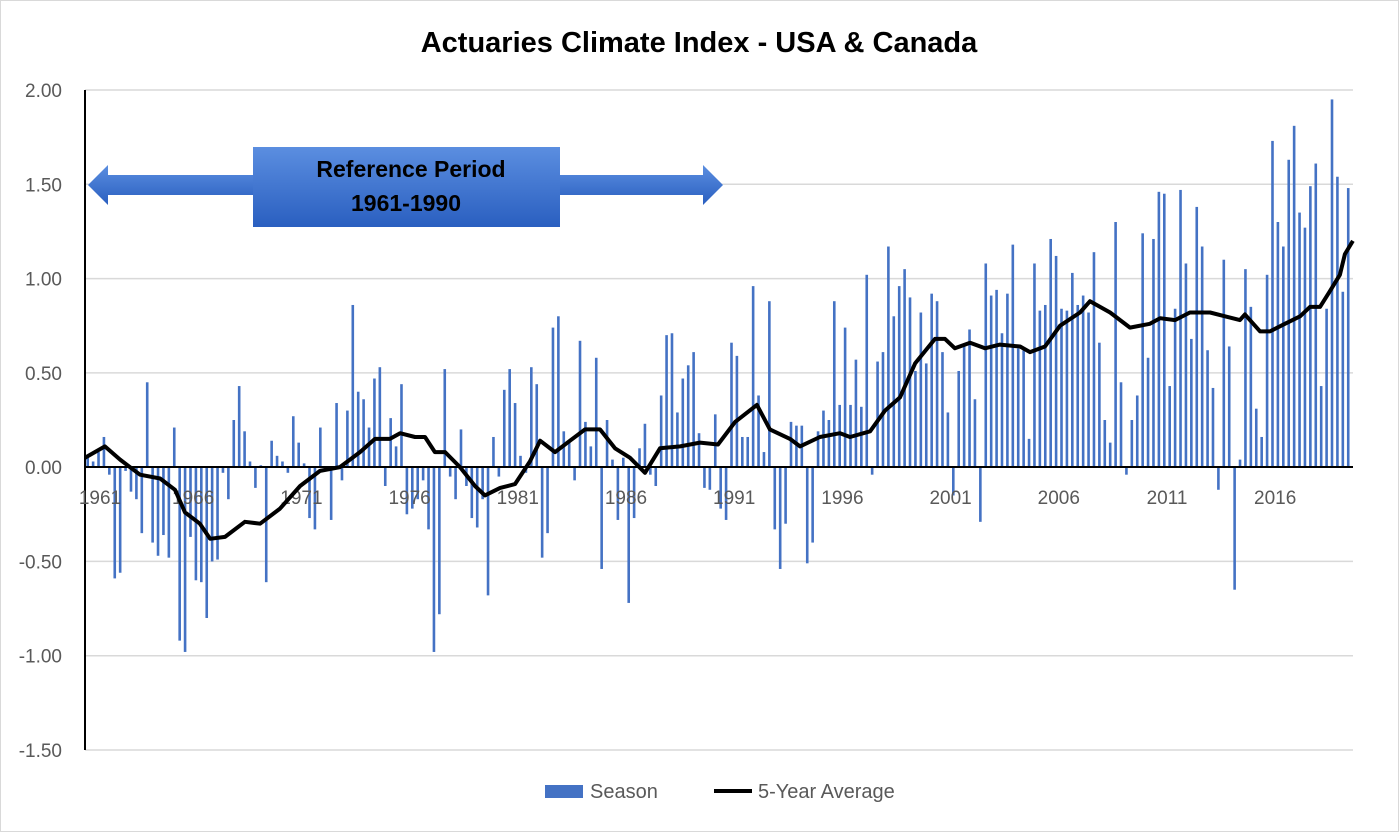 The width and height of the screenshot is (1399, 832). What do you see at coordinates (43, 374) in the screenshot?
I see `y-tick-label: 0.50` at bounding box center [43, 374].